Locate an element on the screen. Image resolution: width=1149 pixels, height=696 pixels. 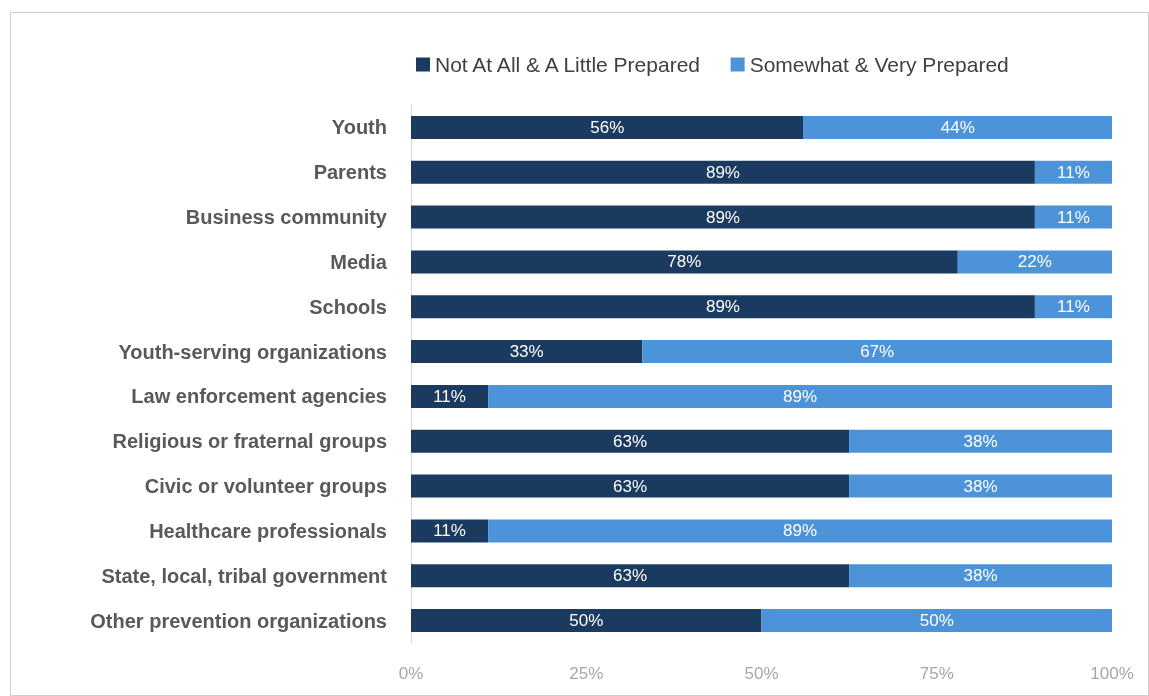
data-label: 67% is located at coordinates (877, 352).